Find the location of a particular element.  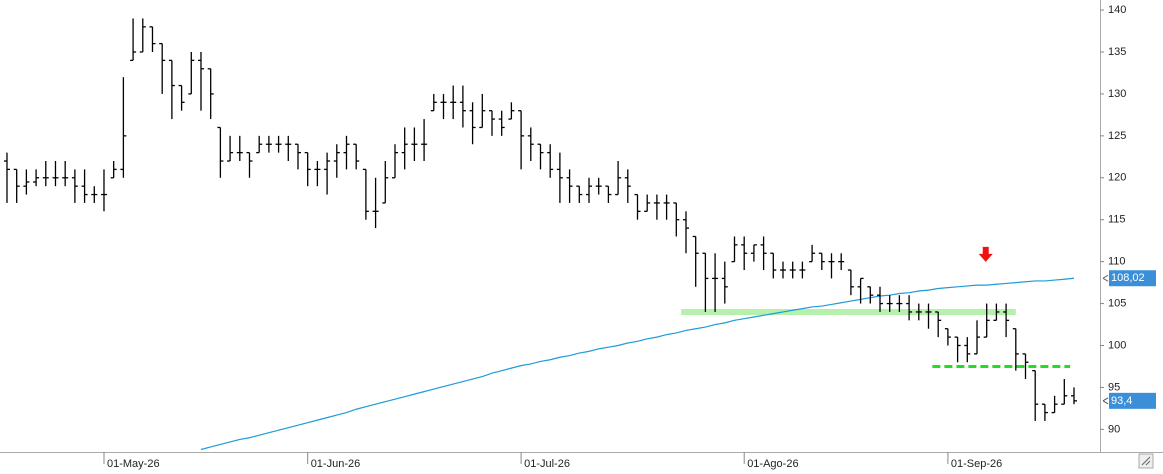

y-tick-label: 135 is located at coordinates (1117, 52).